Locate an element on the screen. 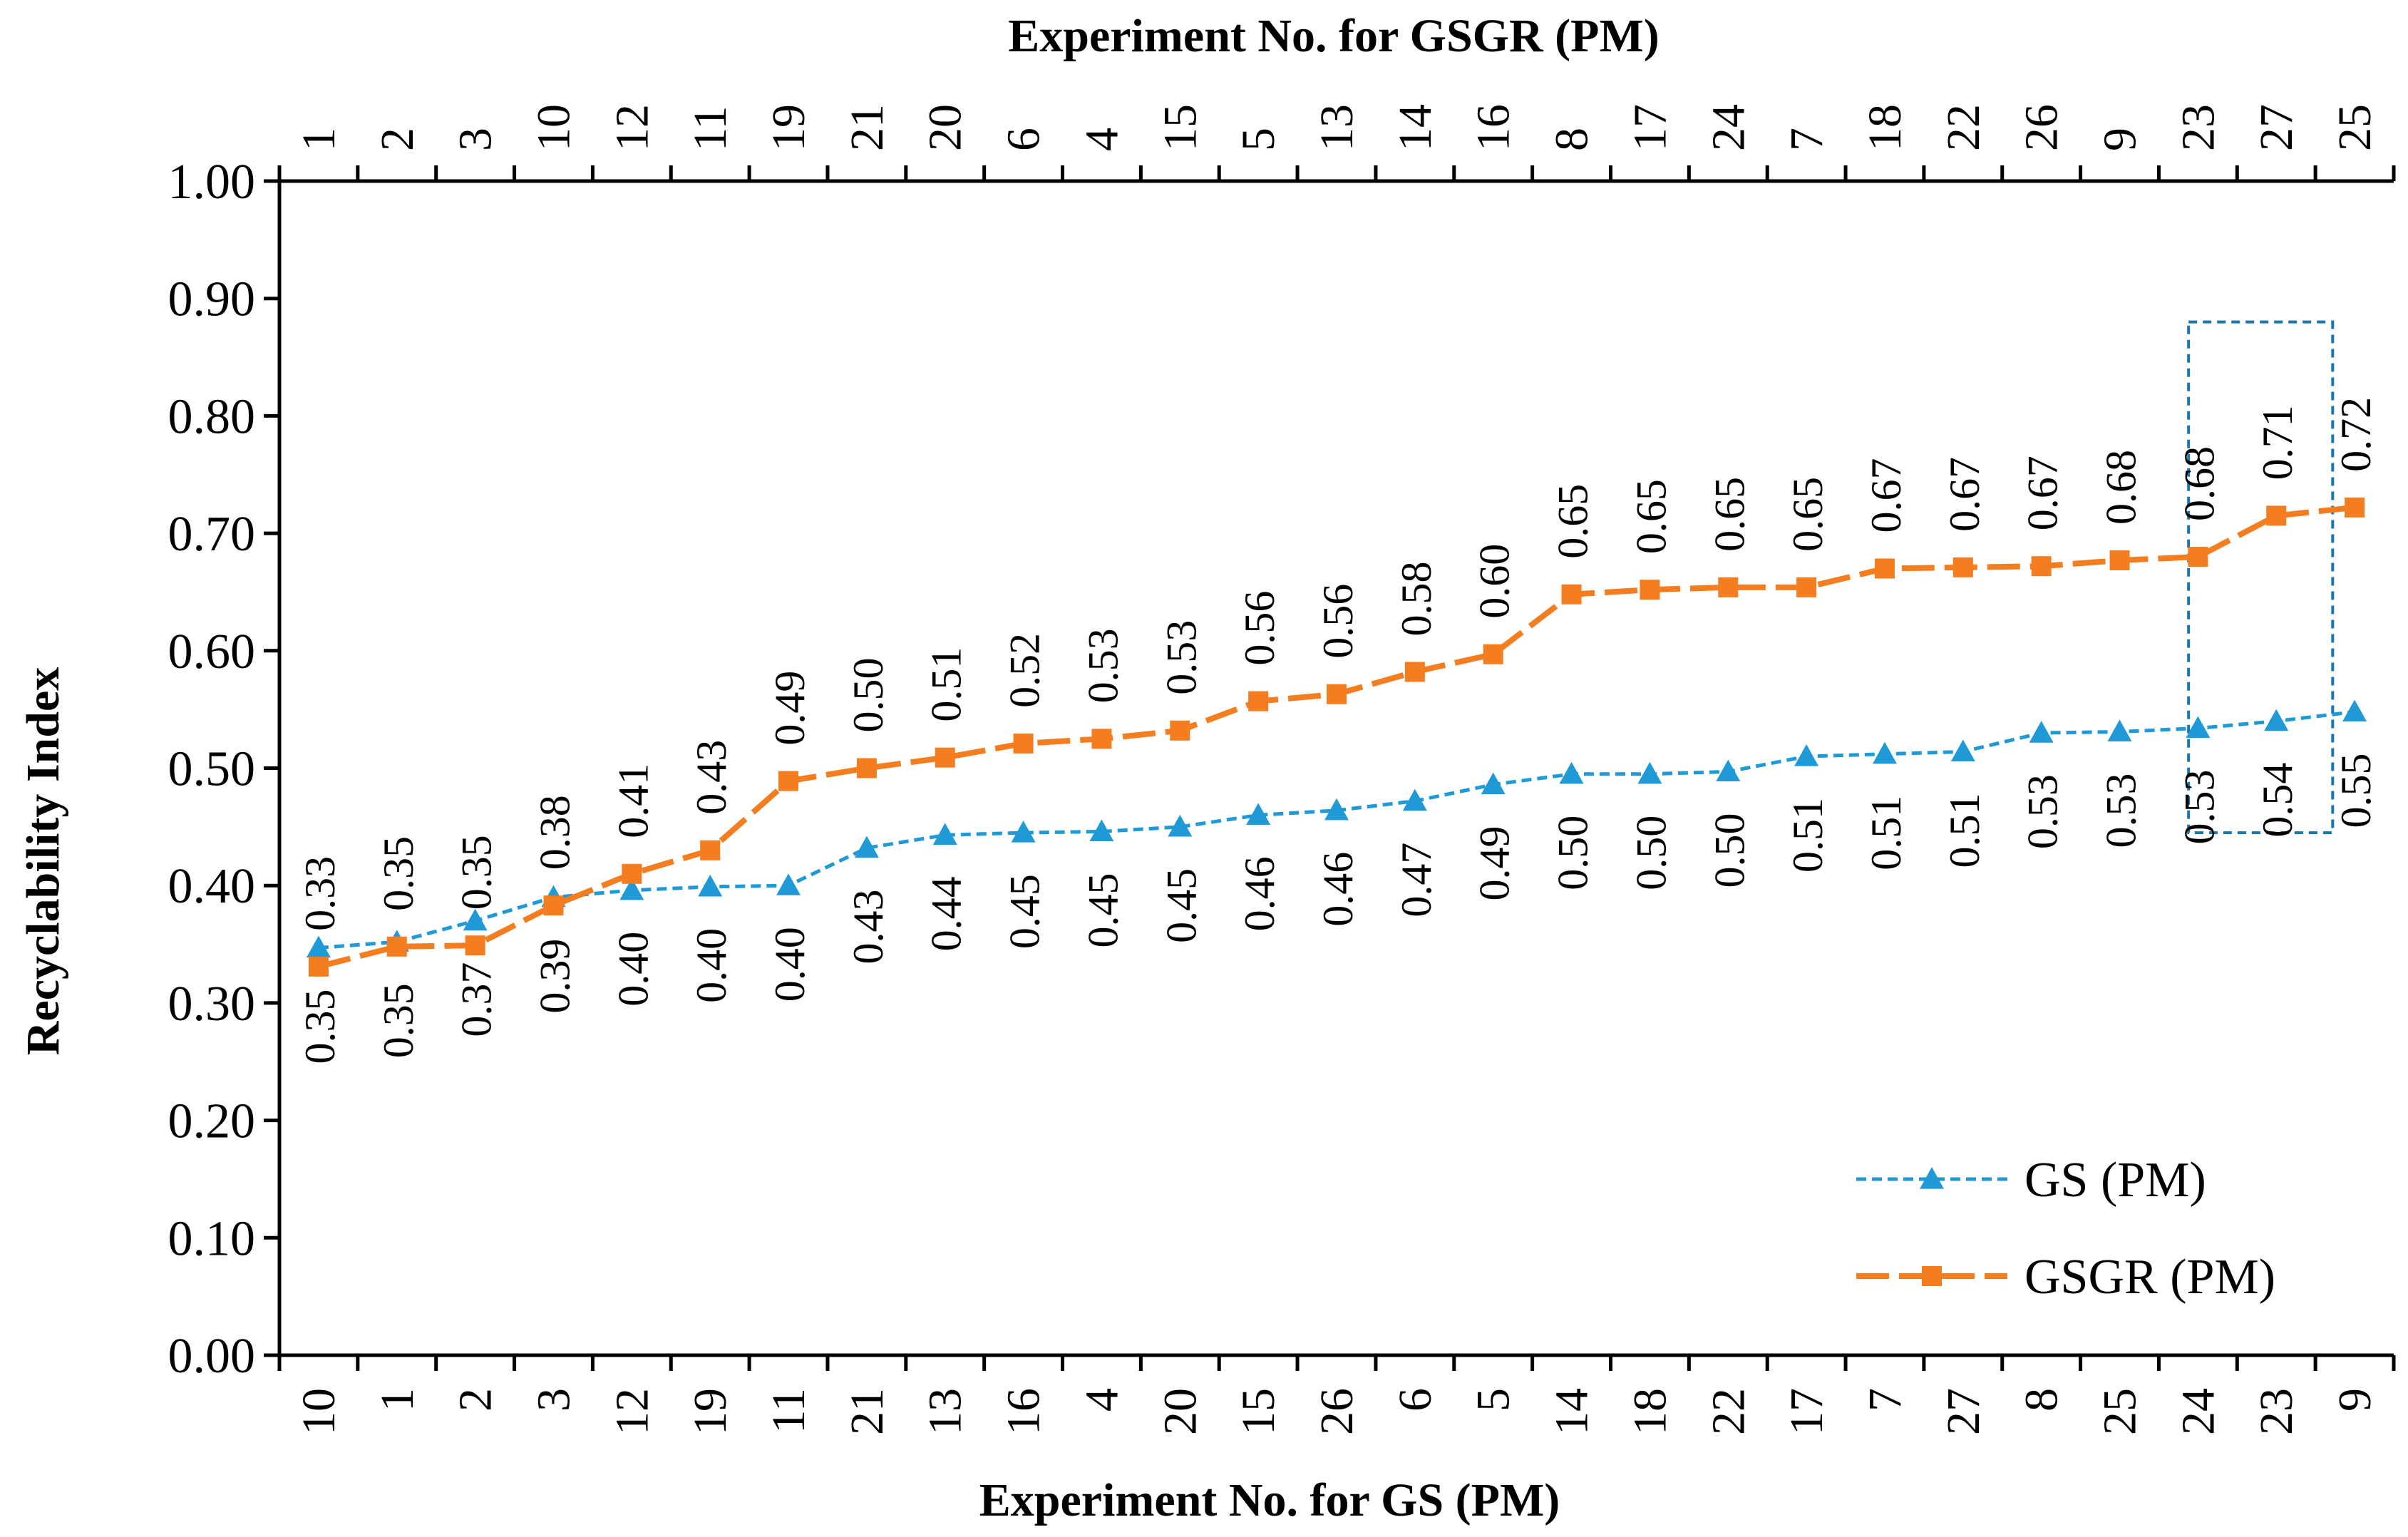 The width and height of the screenshot is (2408, 1537). gs-data-label: 0.35 is located at coordinates (398, 1020).